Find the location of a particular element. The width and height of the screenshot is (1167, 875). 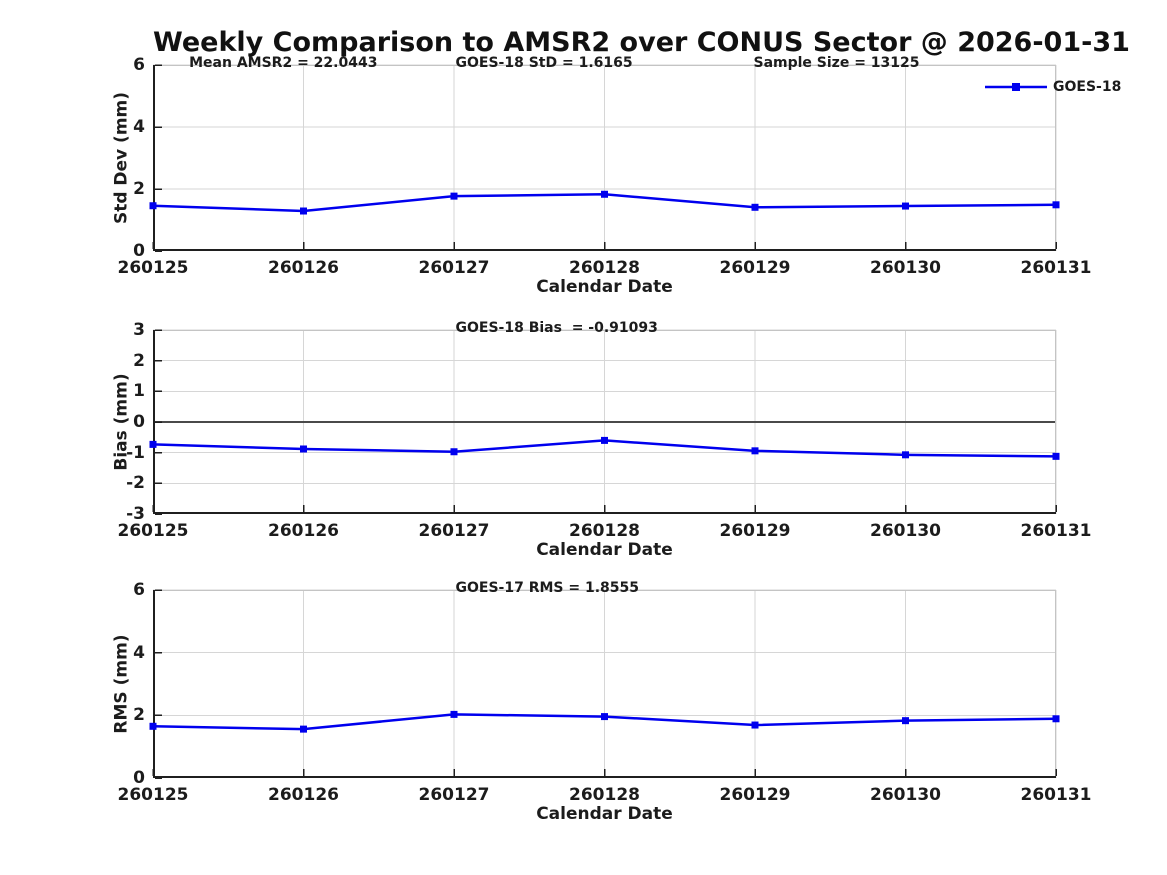

legend: GOES-18 is located at coordinates (1053, 87).